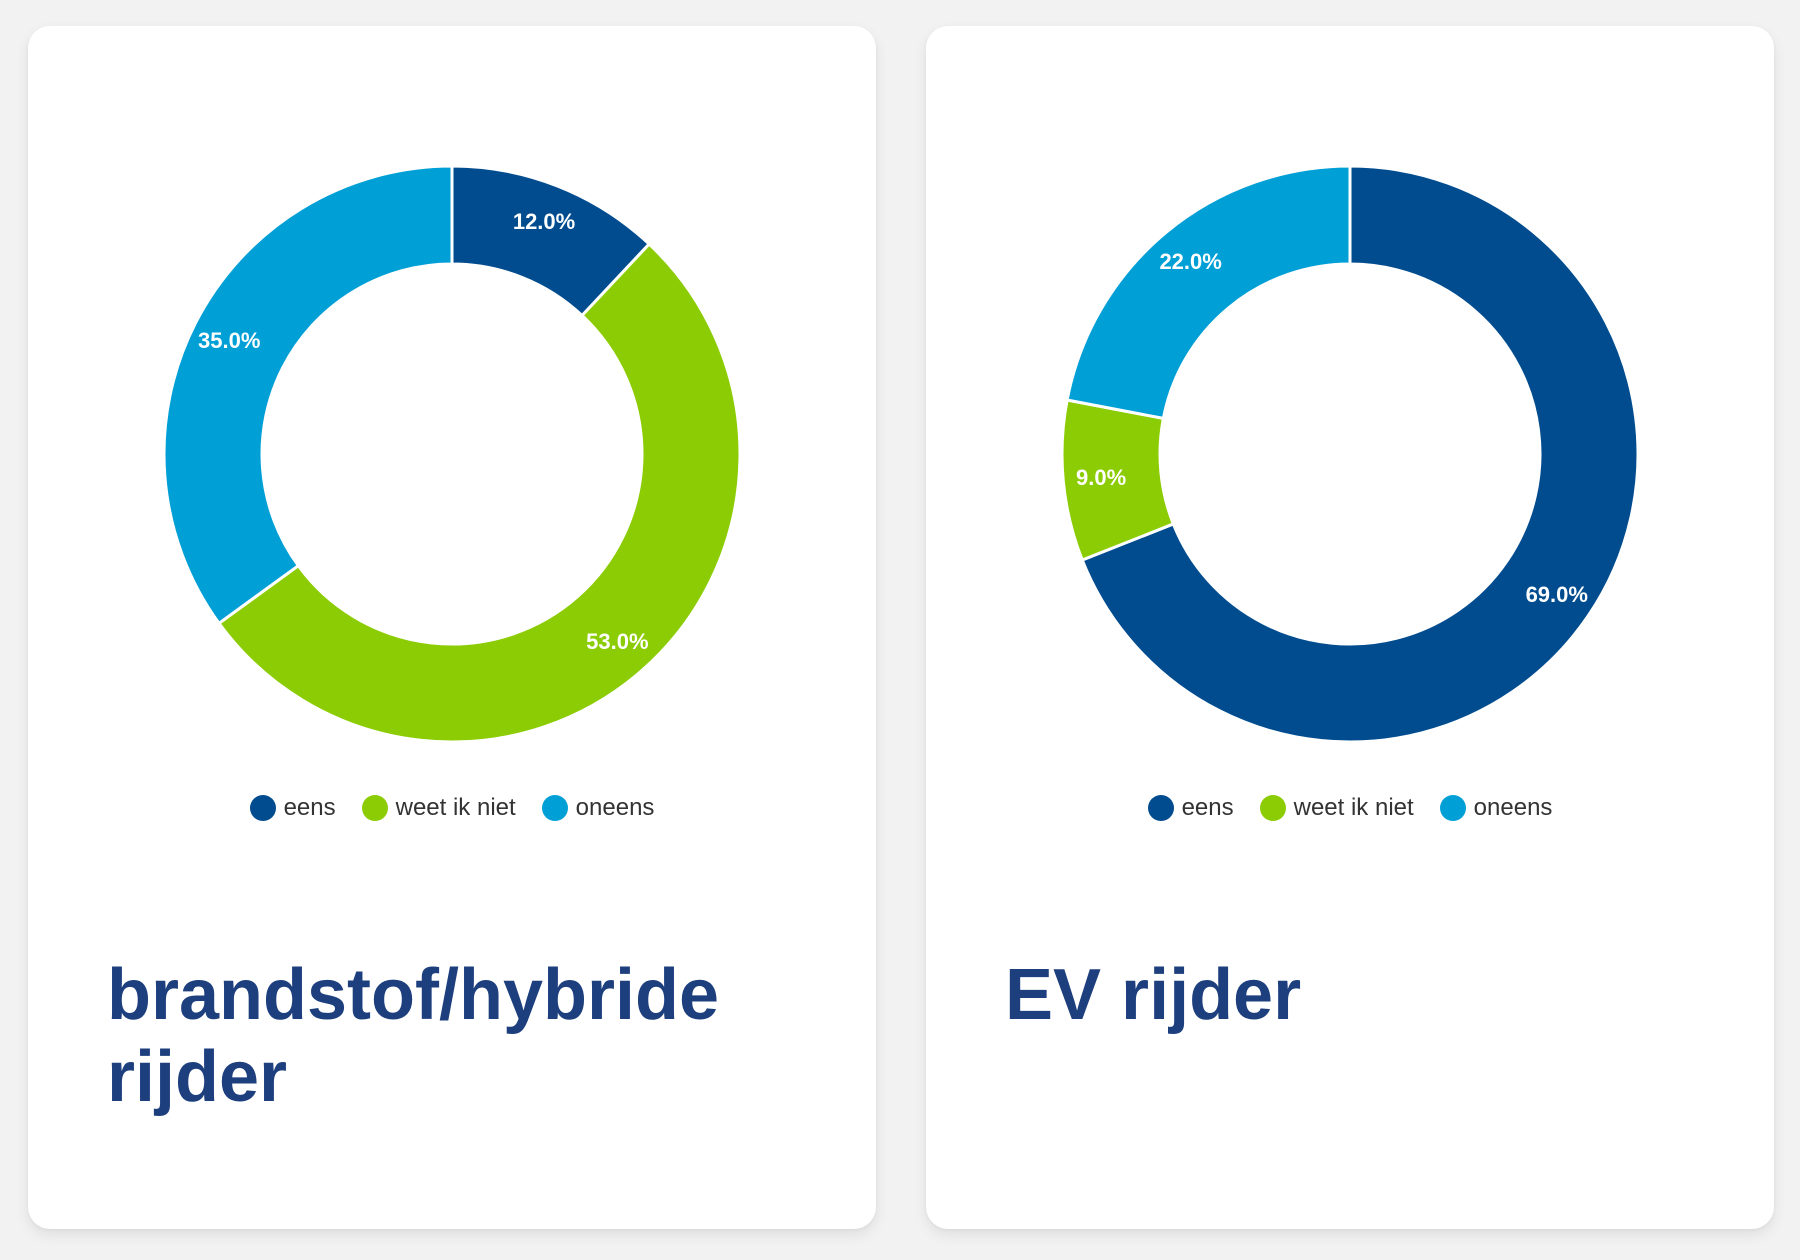 The image size is (1800, 1260). What do you see at coordinates (1153, 995) in the screenshot?
I see `chart-title-ev: EV rijder` at bounding box center [1153, 995].